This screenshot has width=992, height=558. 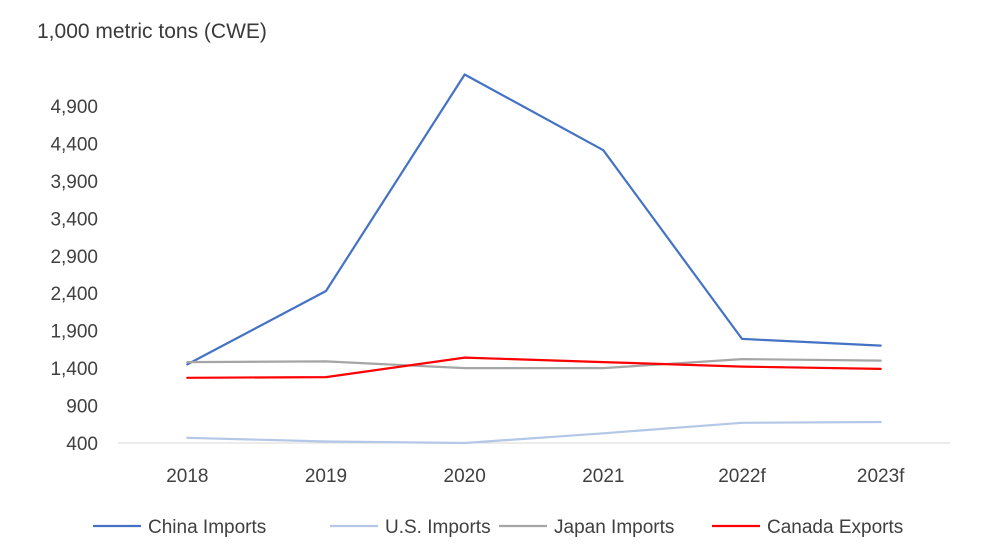 I want to click on series-line-canada-exports, so click(x=534, y=367).